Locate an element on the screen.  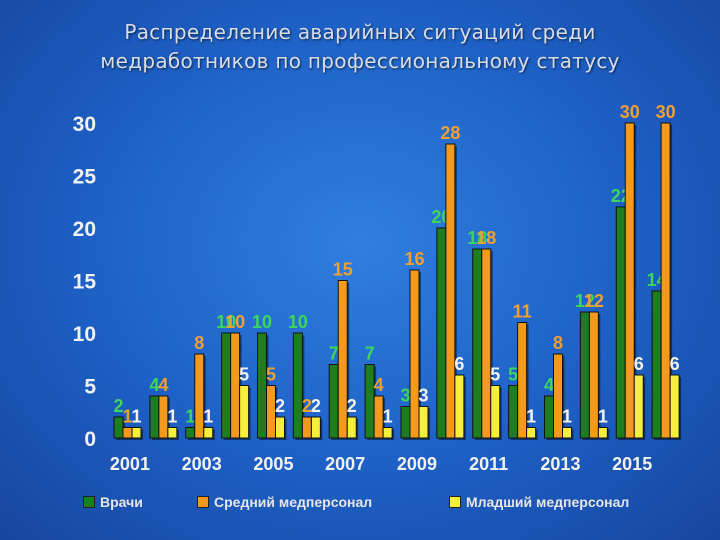
y-tick-label: 5 is located at coordinates (90, 387).